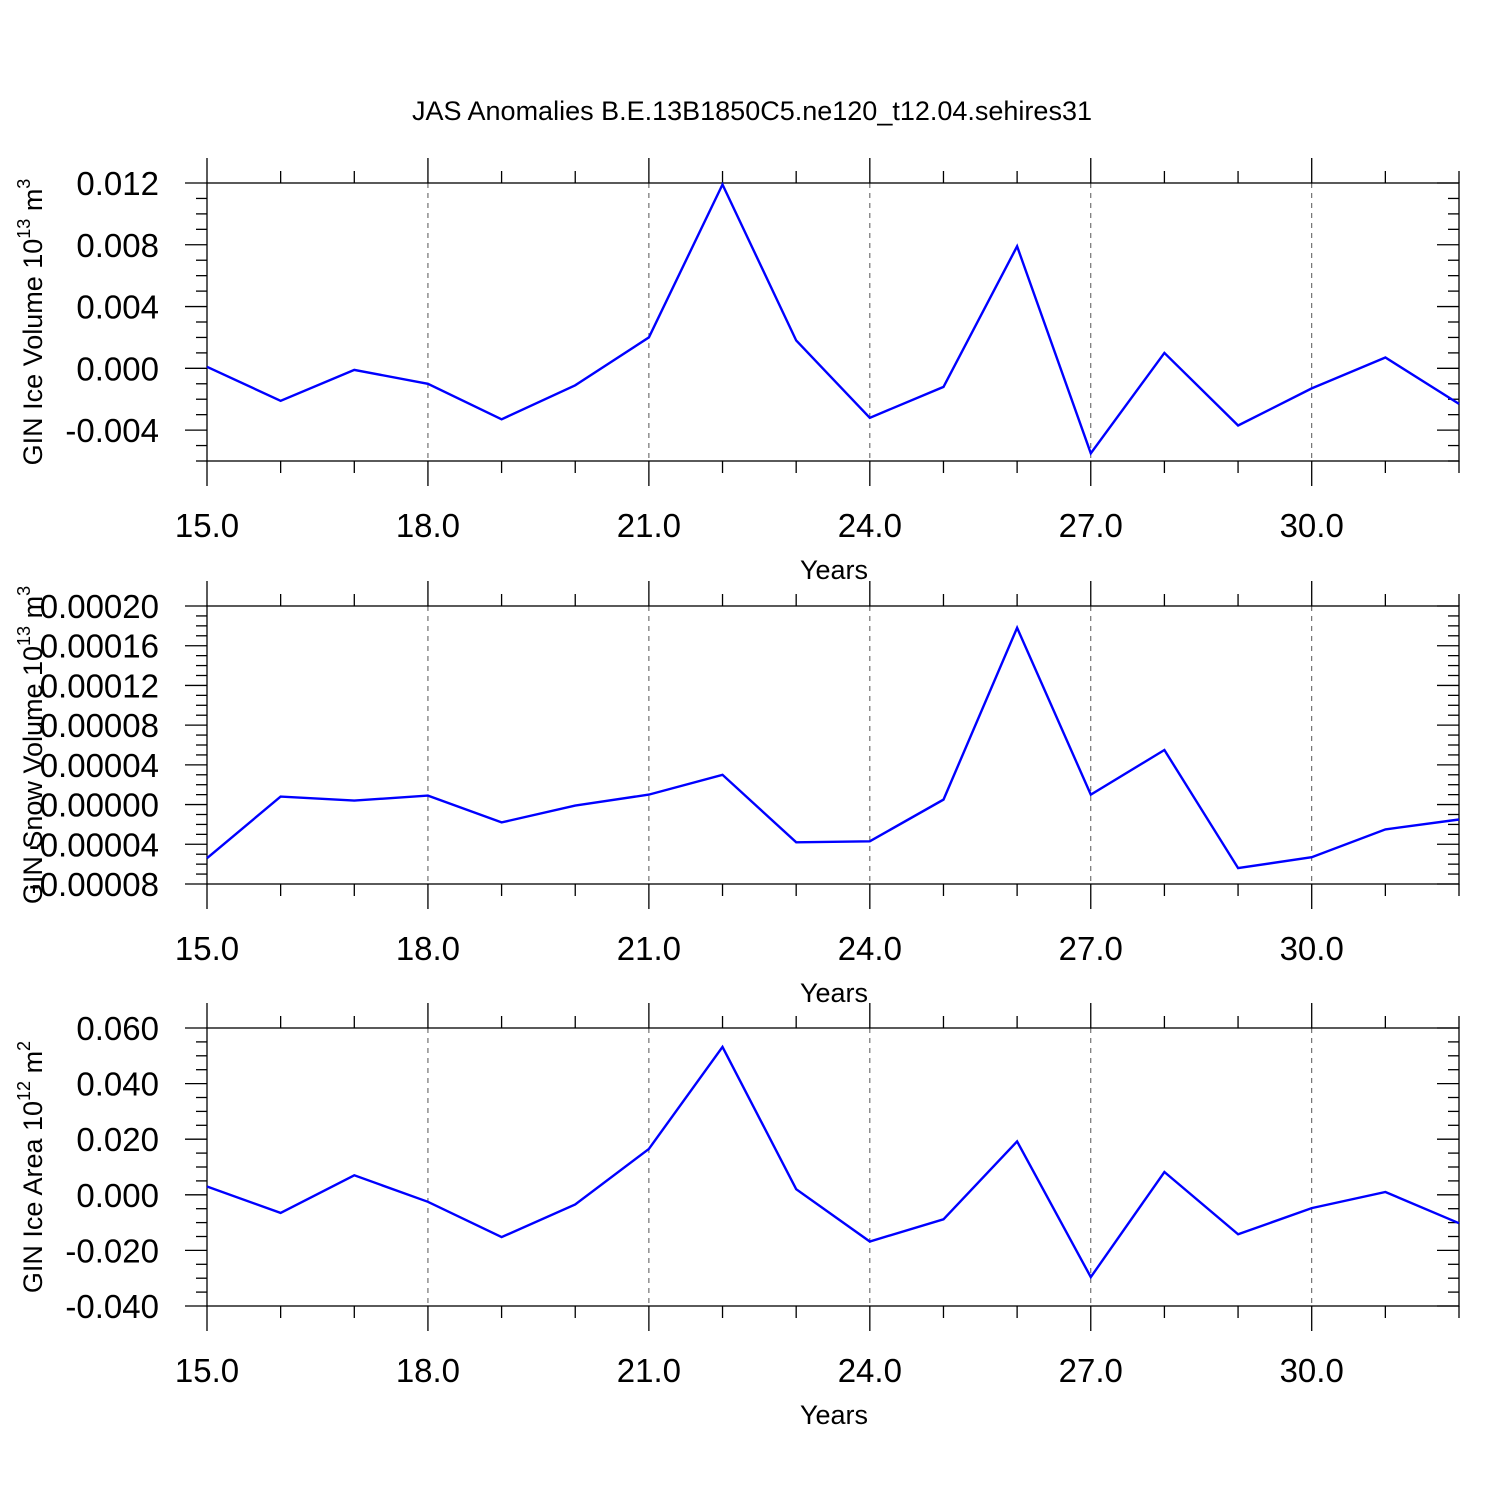  Describe the element at coordinates (117, 1028) in the screenshot. I see `y-tick-label: 0.060` at that location.